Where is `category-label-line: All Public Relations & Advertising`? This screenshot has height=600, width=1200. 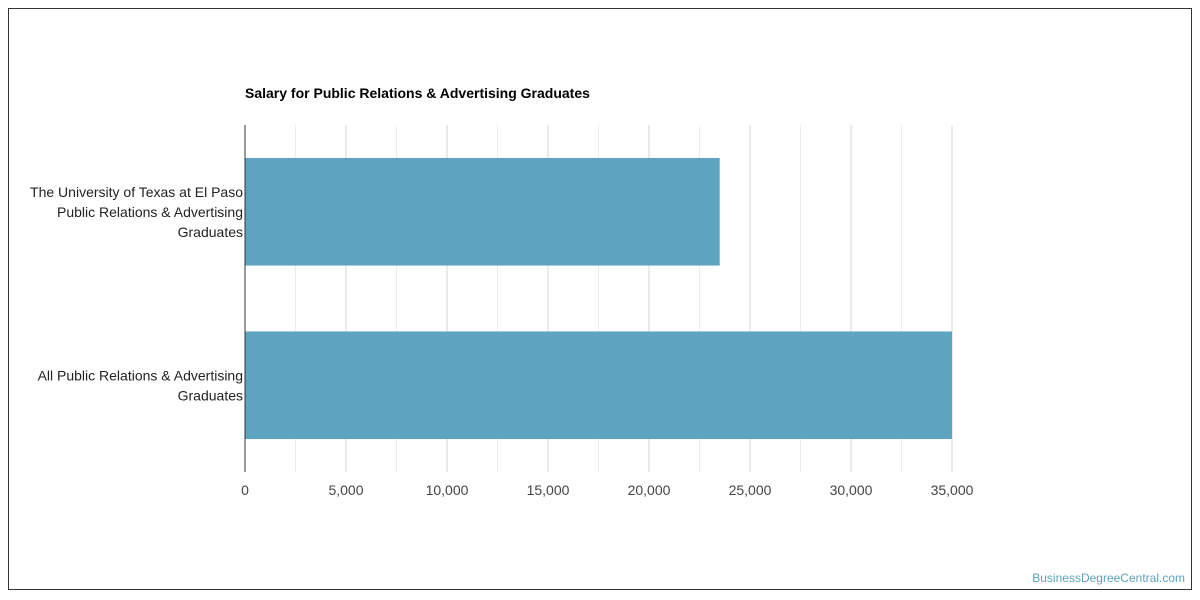 category-label-line: All Public Relations & Advertising is located at coordinates (140, 375).